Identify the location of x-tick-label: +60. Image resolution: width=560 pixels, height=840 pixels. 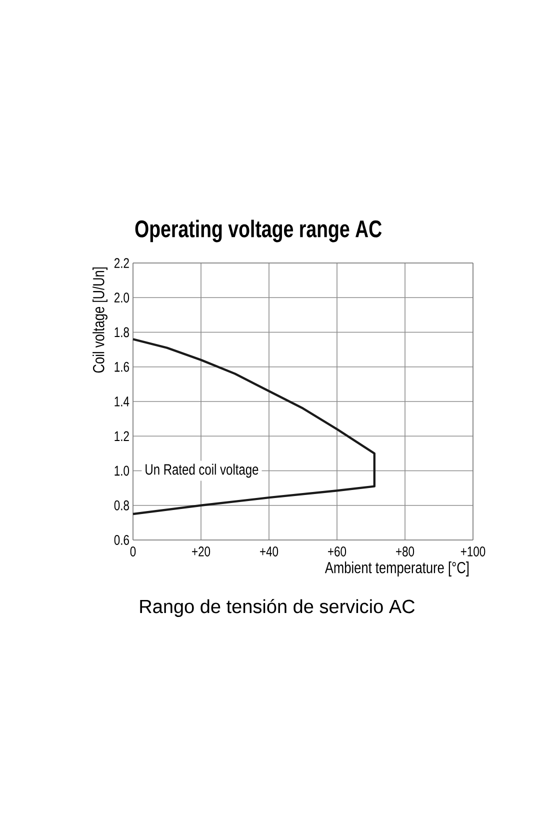
(337, 551).